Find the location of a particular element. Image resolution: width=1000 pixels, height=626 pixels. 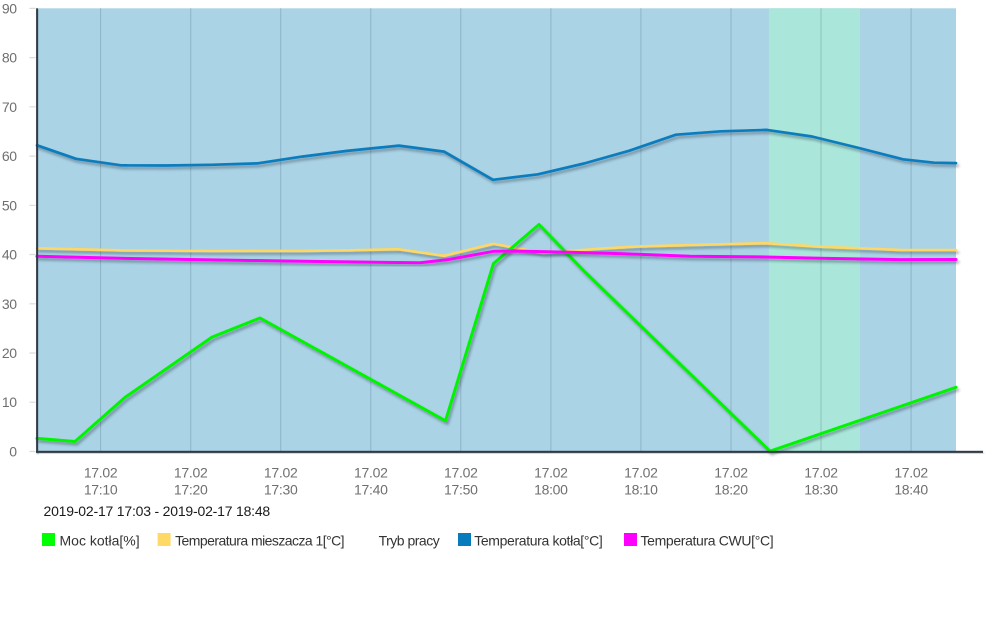

svg-text: 17:40 is located at coordinates (371, 490).